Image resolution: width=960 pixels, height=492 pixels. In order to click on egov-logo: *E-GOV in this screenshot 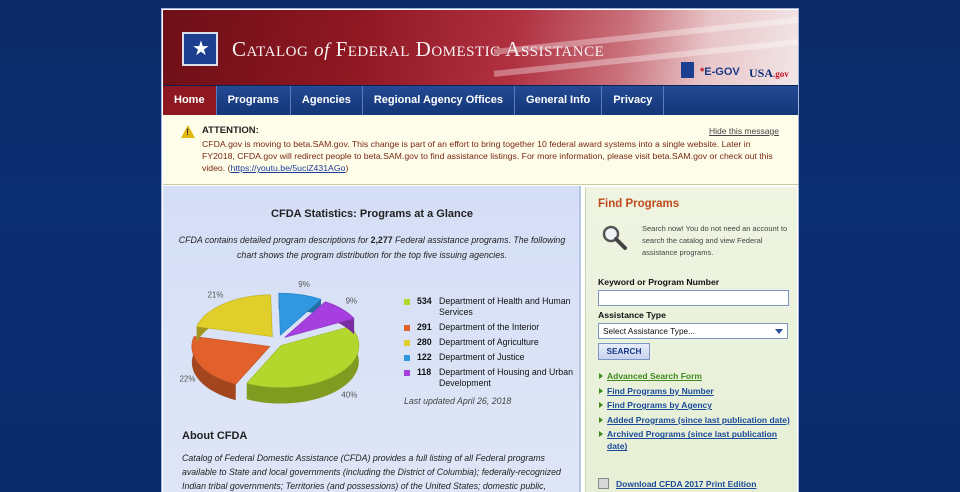, I will do `click(710, 70)`.